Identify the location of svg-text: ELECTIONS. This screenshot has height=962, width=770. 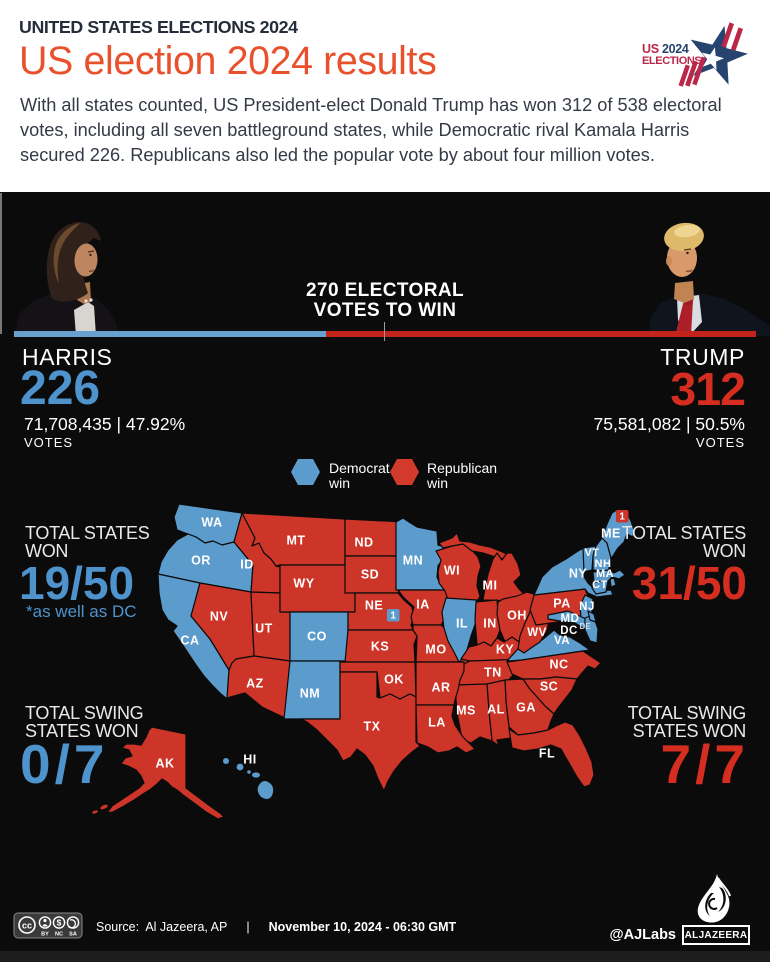
(671, 61).